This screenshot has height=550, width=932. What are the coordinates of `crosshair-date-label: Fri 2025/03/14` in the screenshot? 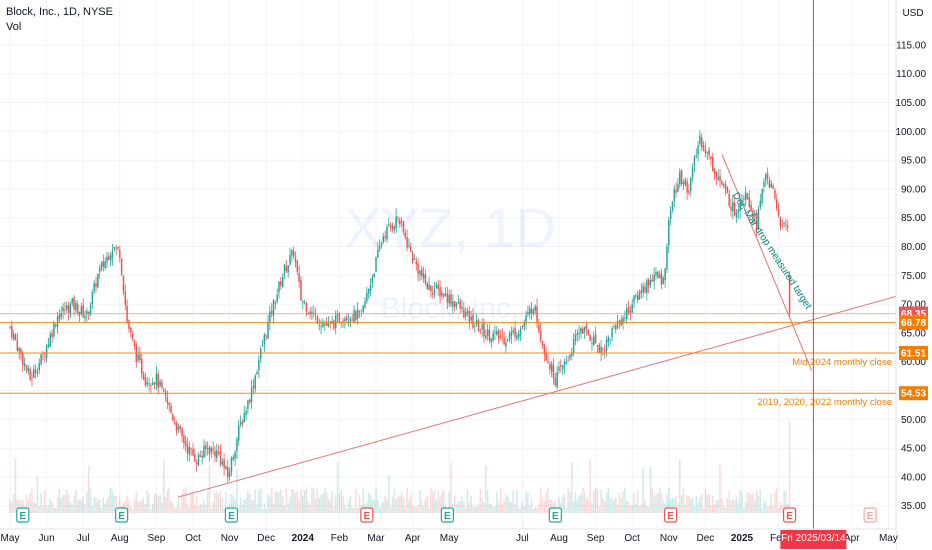 It's located at (813, 539).